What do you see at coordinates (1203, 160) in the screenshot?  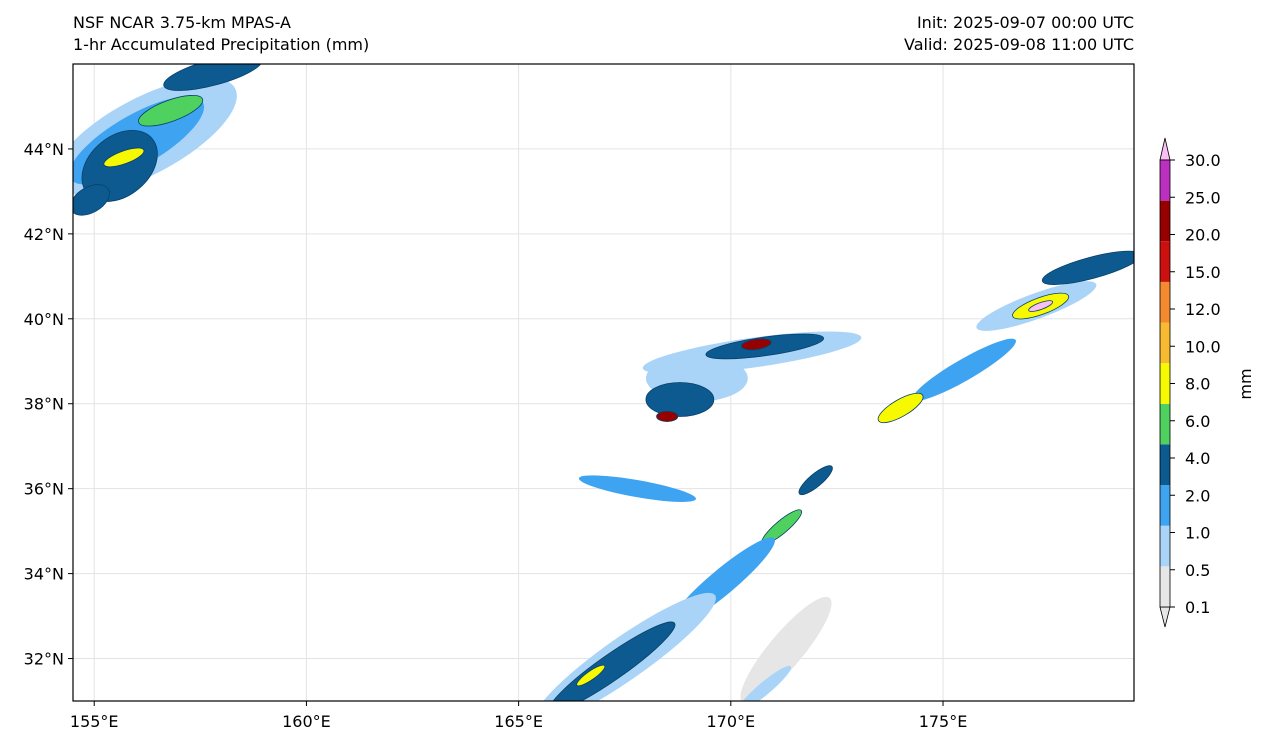 I see `colorbar-level-label: 30.0` at bounding box center [1203, 160].